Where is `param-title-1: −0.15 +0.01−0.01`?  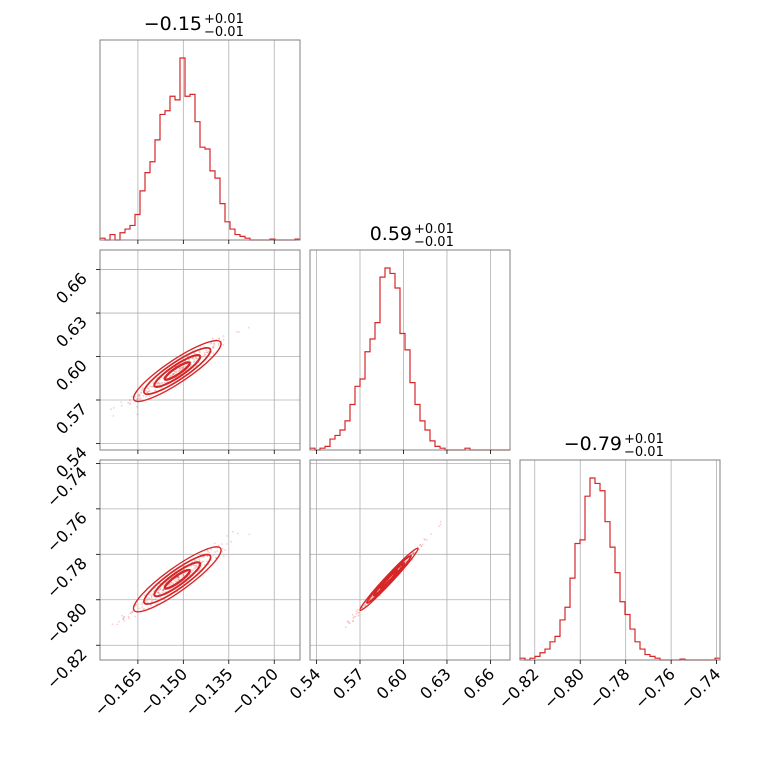
param-title-1: −0.15 +0.01−0.01 is located at coordinates (194, 26).